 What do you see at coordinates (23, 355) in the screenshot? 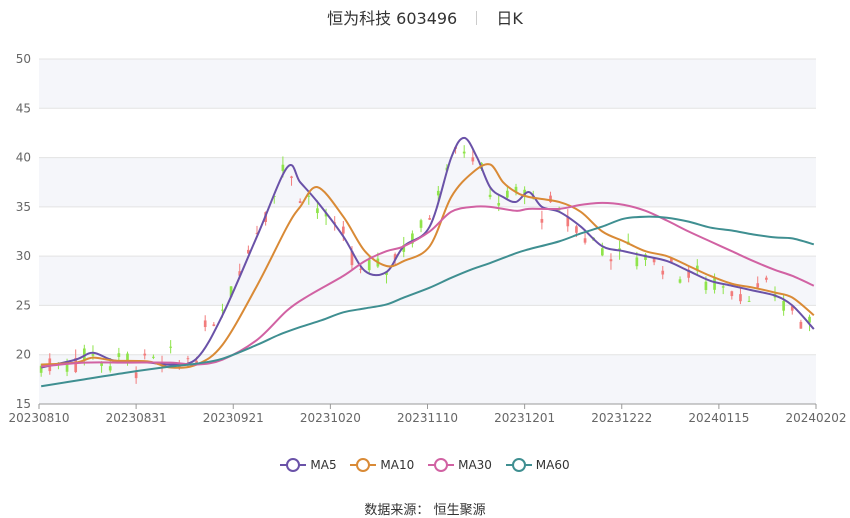
I see `y-tick-label: 20` at bounding box center [23, 355].